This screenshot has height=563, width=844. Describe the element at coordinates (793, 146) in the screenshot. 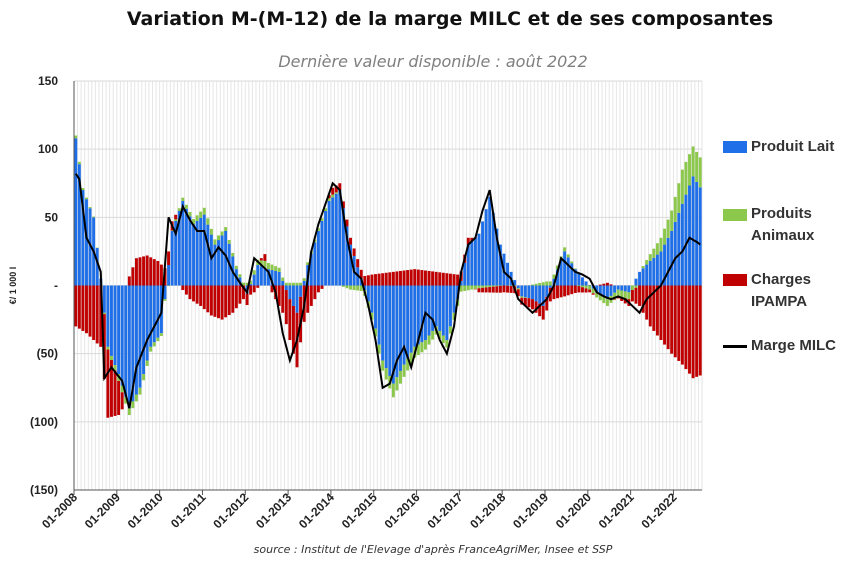

I see `legend-label-lait: Produit Lait` at that location.